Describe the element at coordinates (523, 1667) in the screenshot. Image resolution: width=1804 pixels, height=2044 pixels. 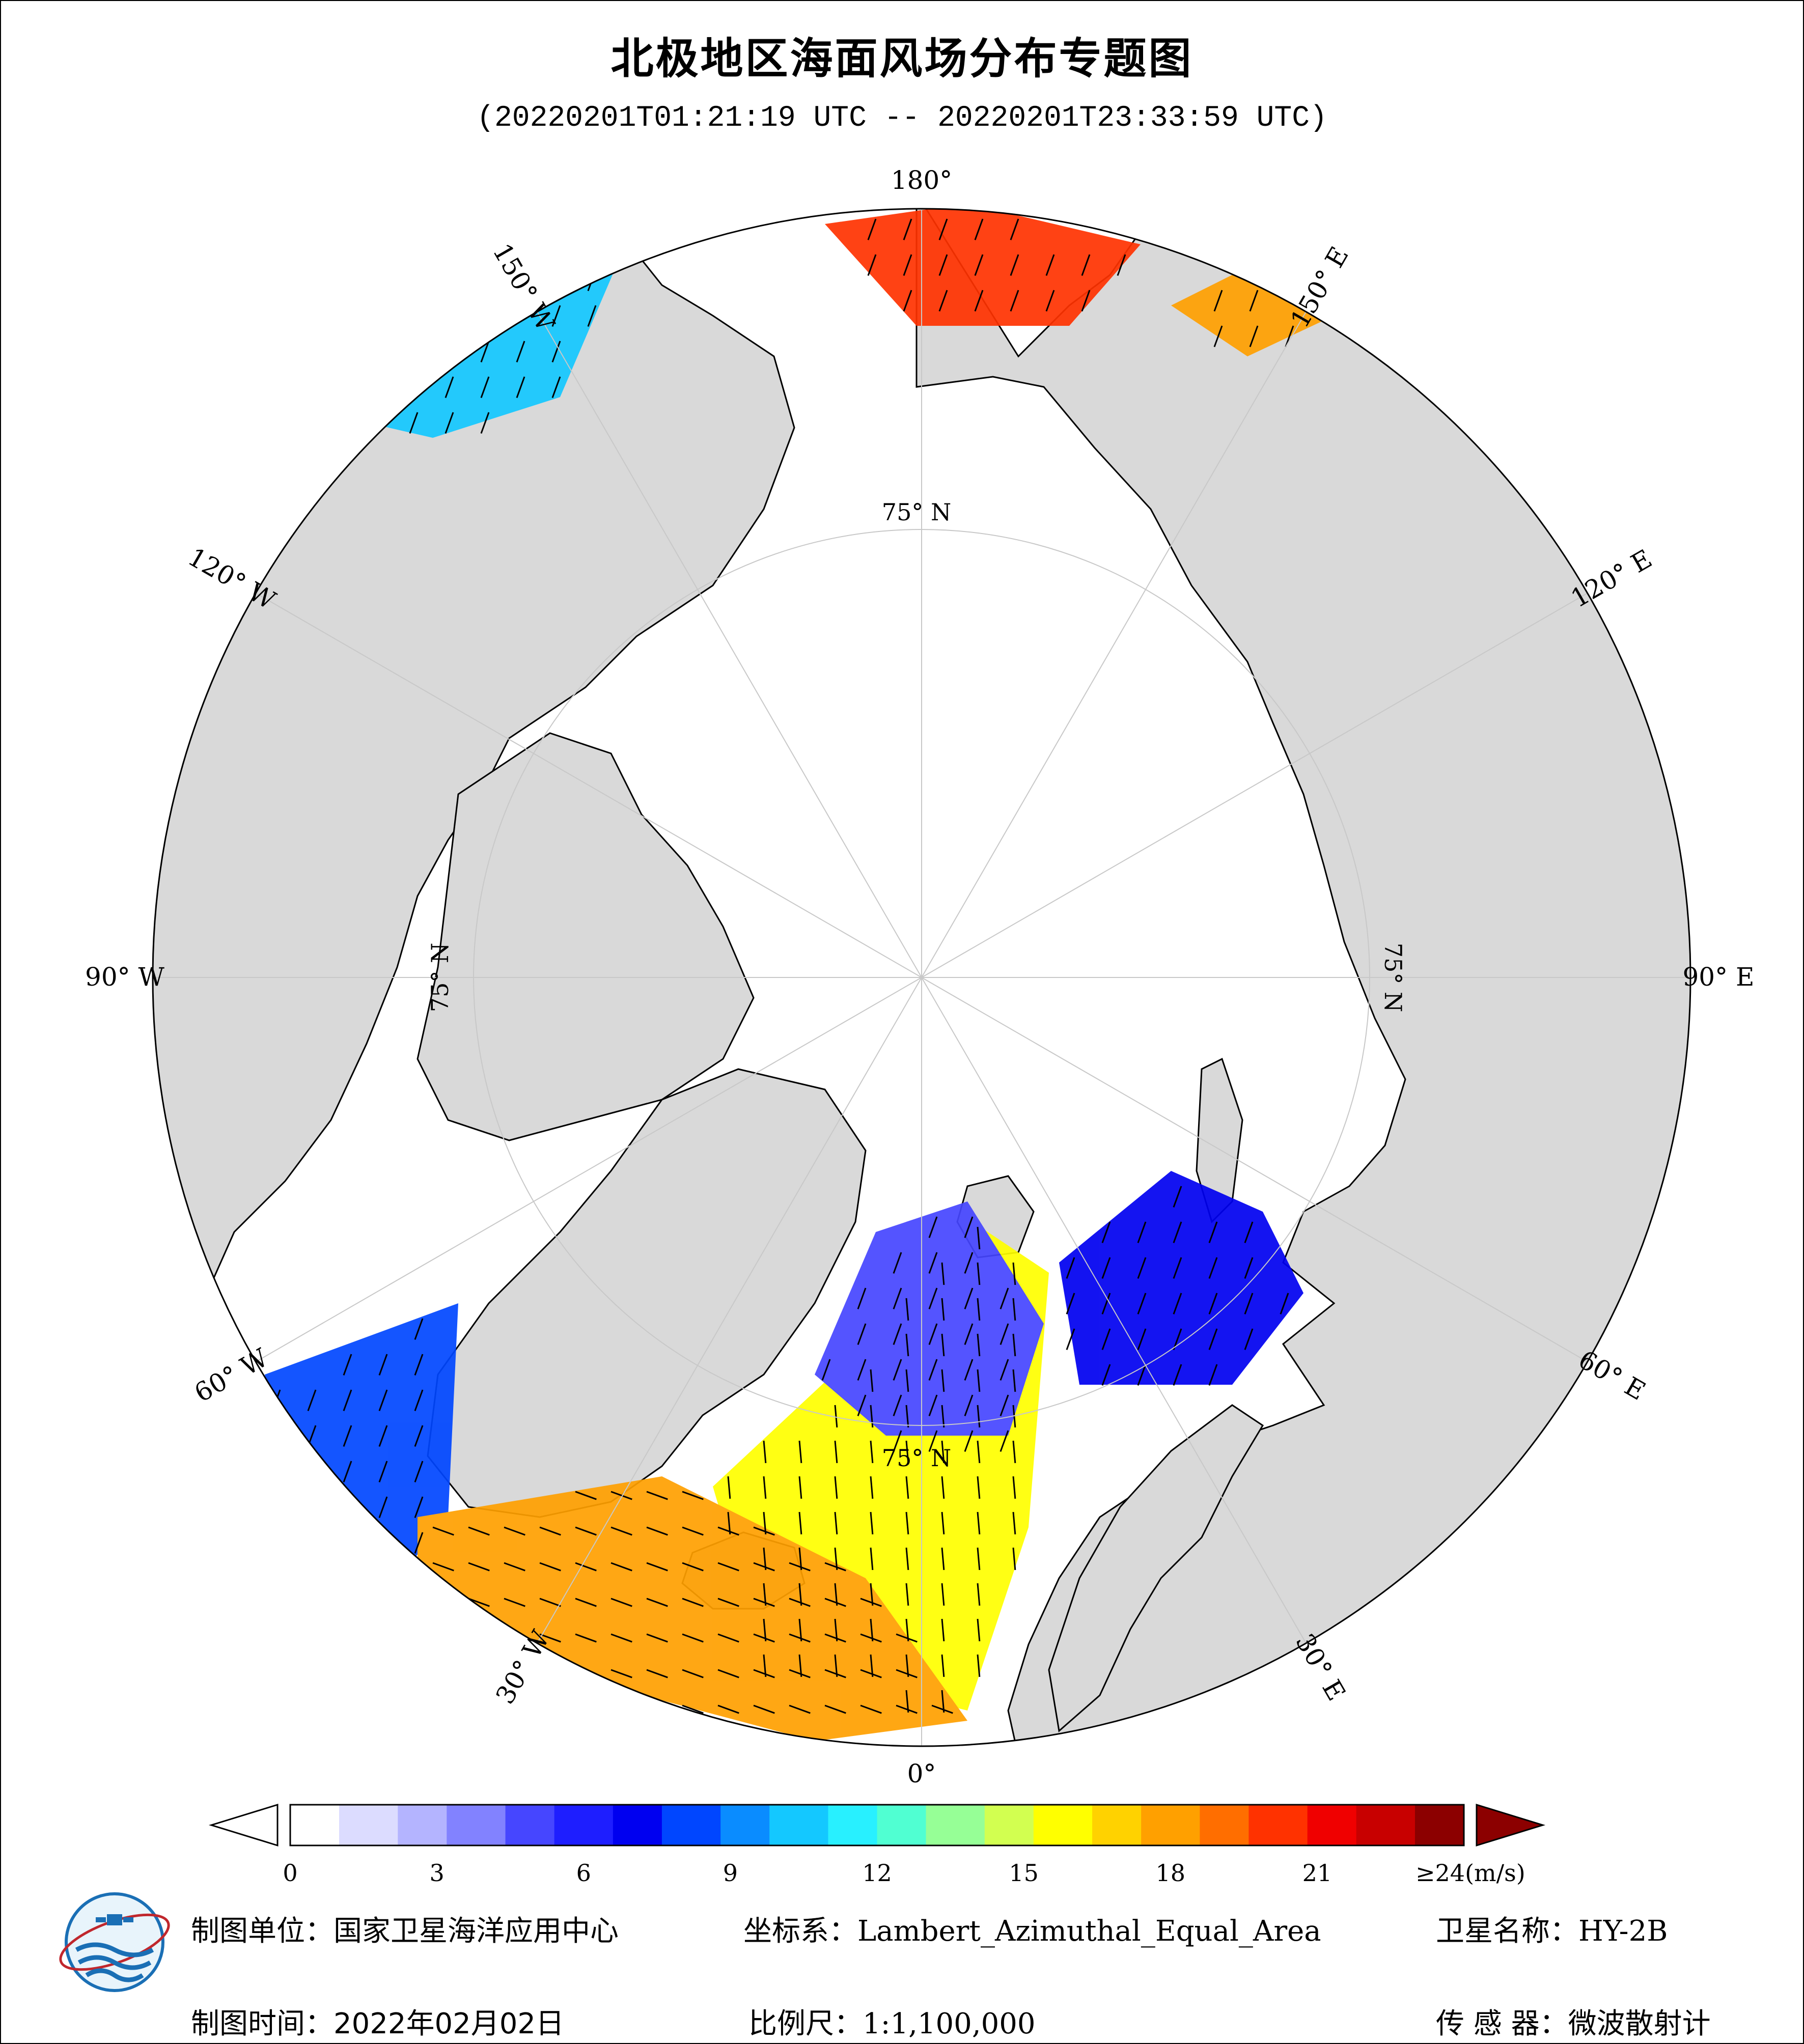
I see `longitude-label: 30° W` at that location.